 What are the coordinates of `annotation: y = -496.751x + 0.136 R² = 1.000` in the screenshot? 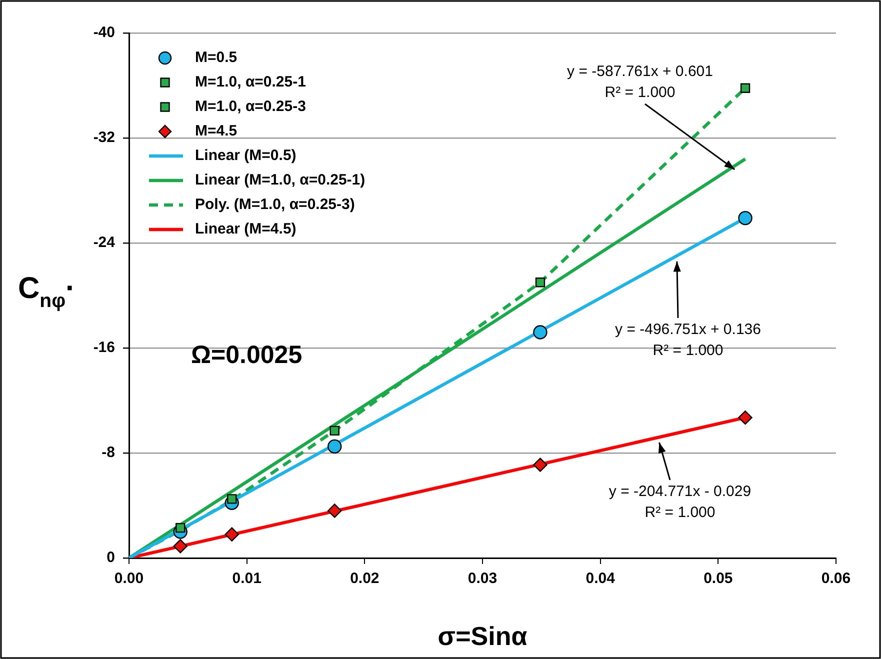 It's located at (688, 340).